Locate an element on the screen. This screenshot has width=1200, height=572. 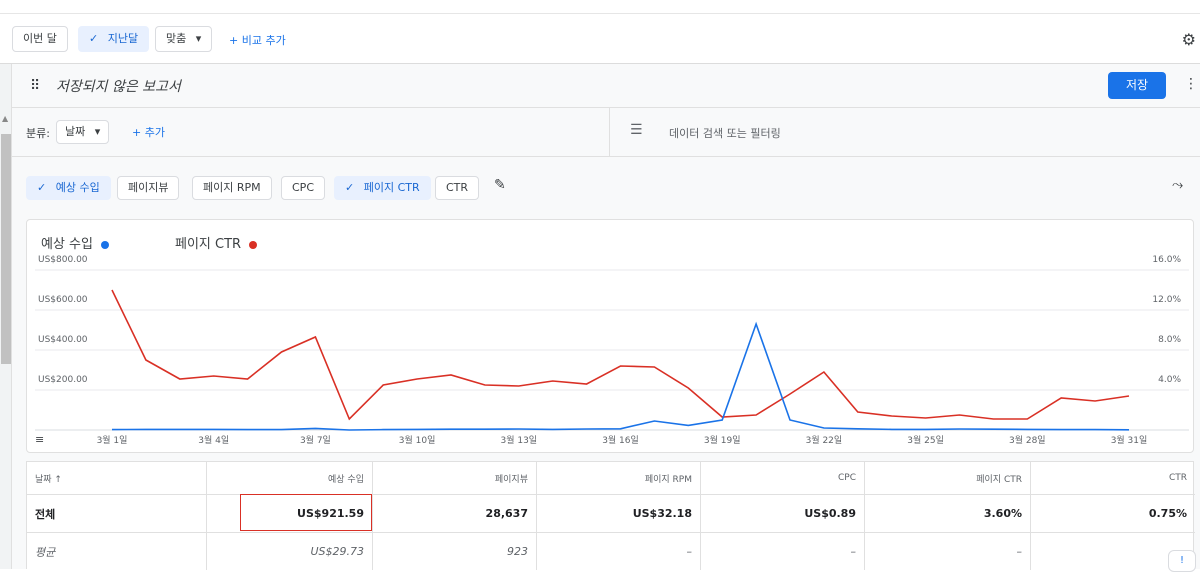
metric-chip-cpc: CPC is located at coordinates (303, 188).